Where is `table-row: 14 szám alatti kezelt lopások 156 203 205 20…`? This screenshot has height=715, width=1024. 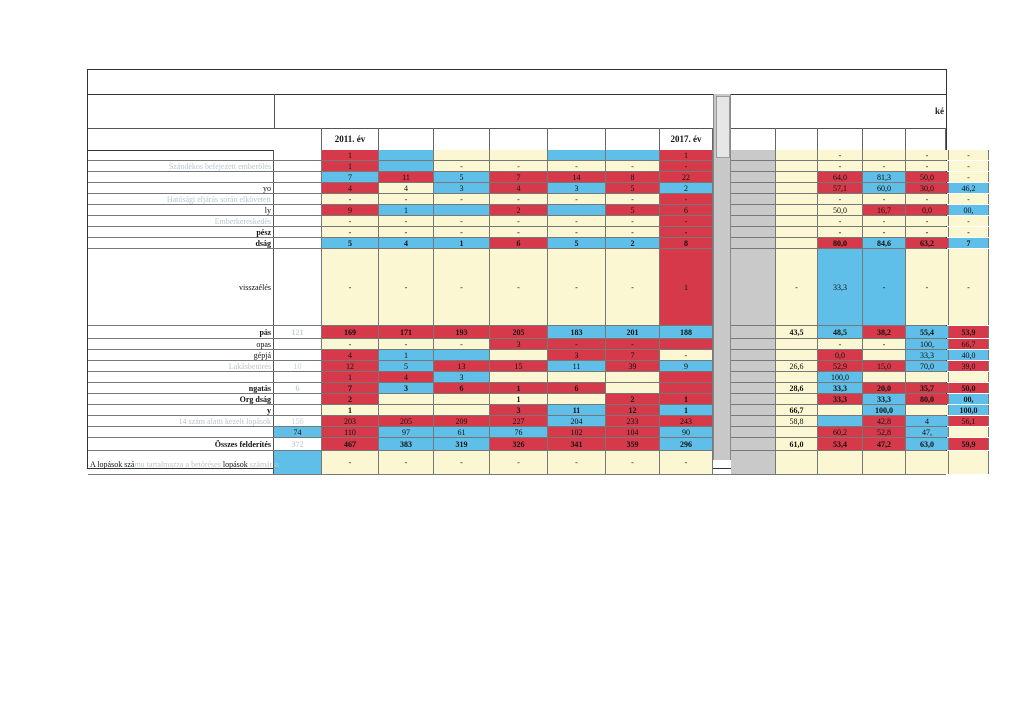 table-row: 14 szám alatti kezelt lopások 156 203 205 20… is located at coordinates (538, 421).